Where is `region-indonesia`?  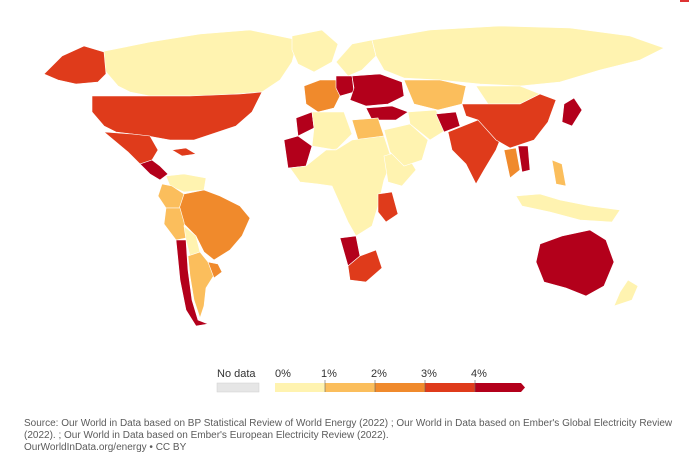 region-indonesia is located at coordinates (568, 208).